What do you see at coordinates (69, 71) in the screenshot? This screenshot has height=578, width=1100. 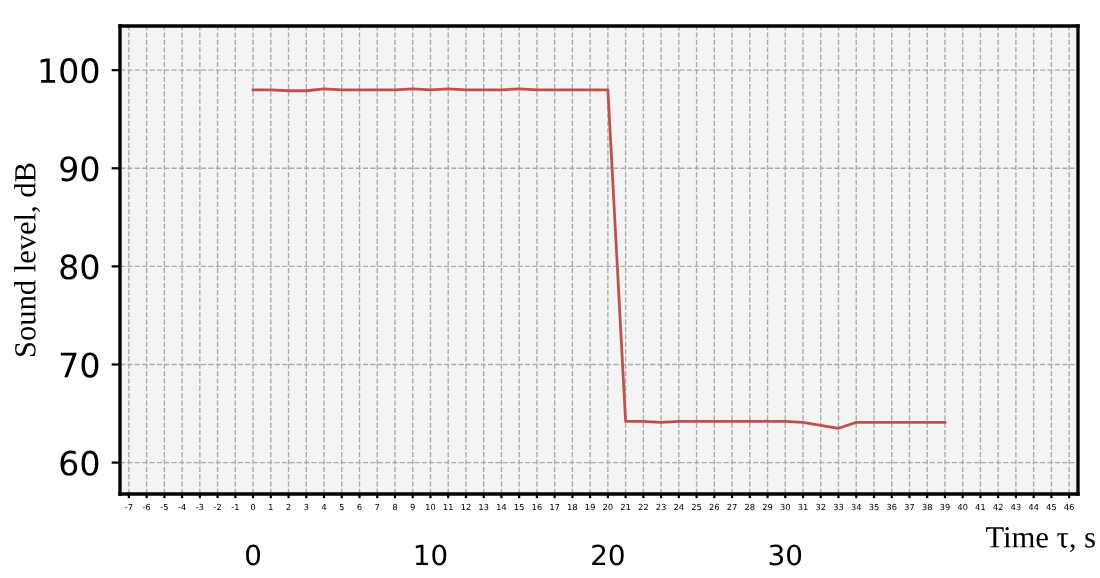 I see `y-tick-label: 100` at bounding box center [69, 71].